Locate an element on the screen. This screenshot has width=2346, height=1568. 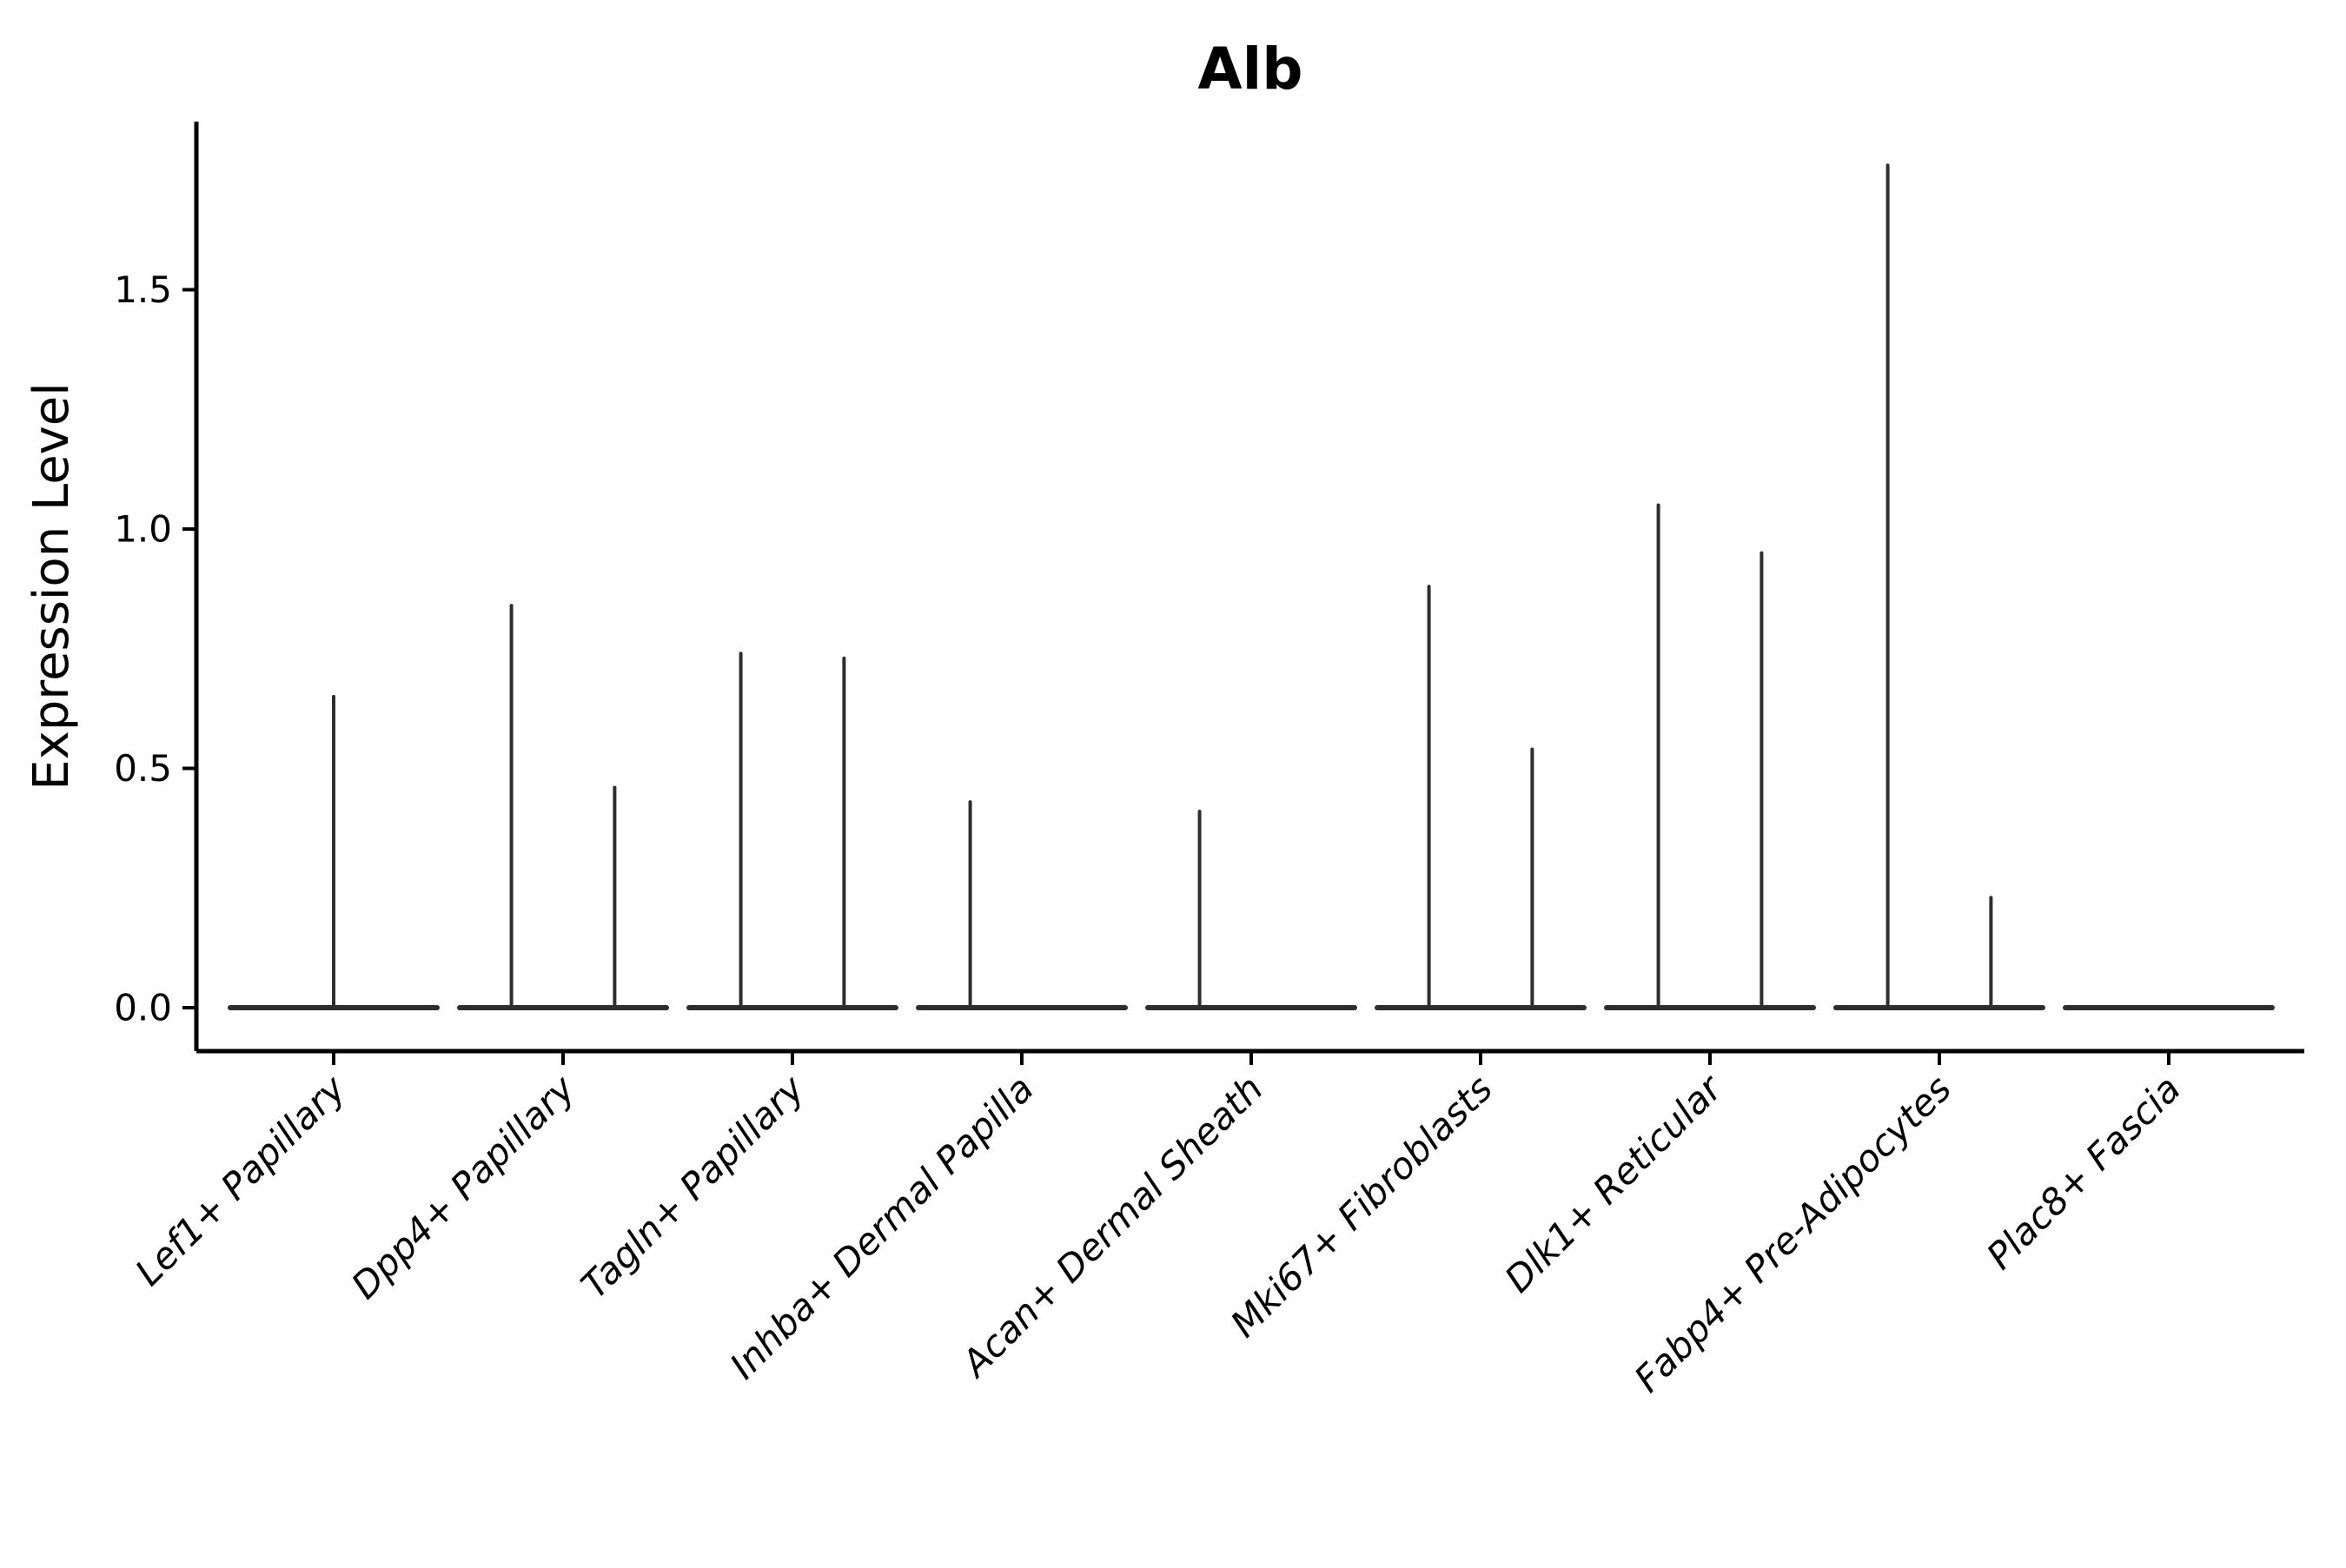
y-tick-label: 0.5 is located at coordinates (143, 768).